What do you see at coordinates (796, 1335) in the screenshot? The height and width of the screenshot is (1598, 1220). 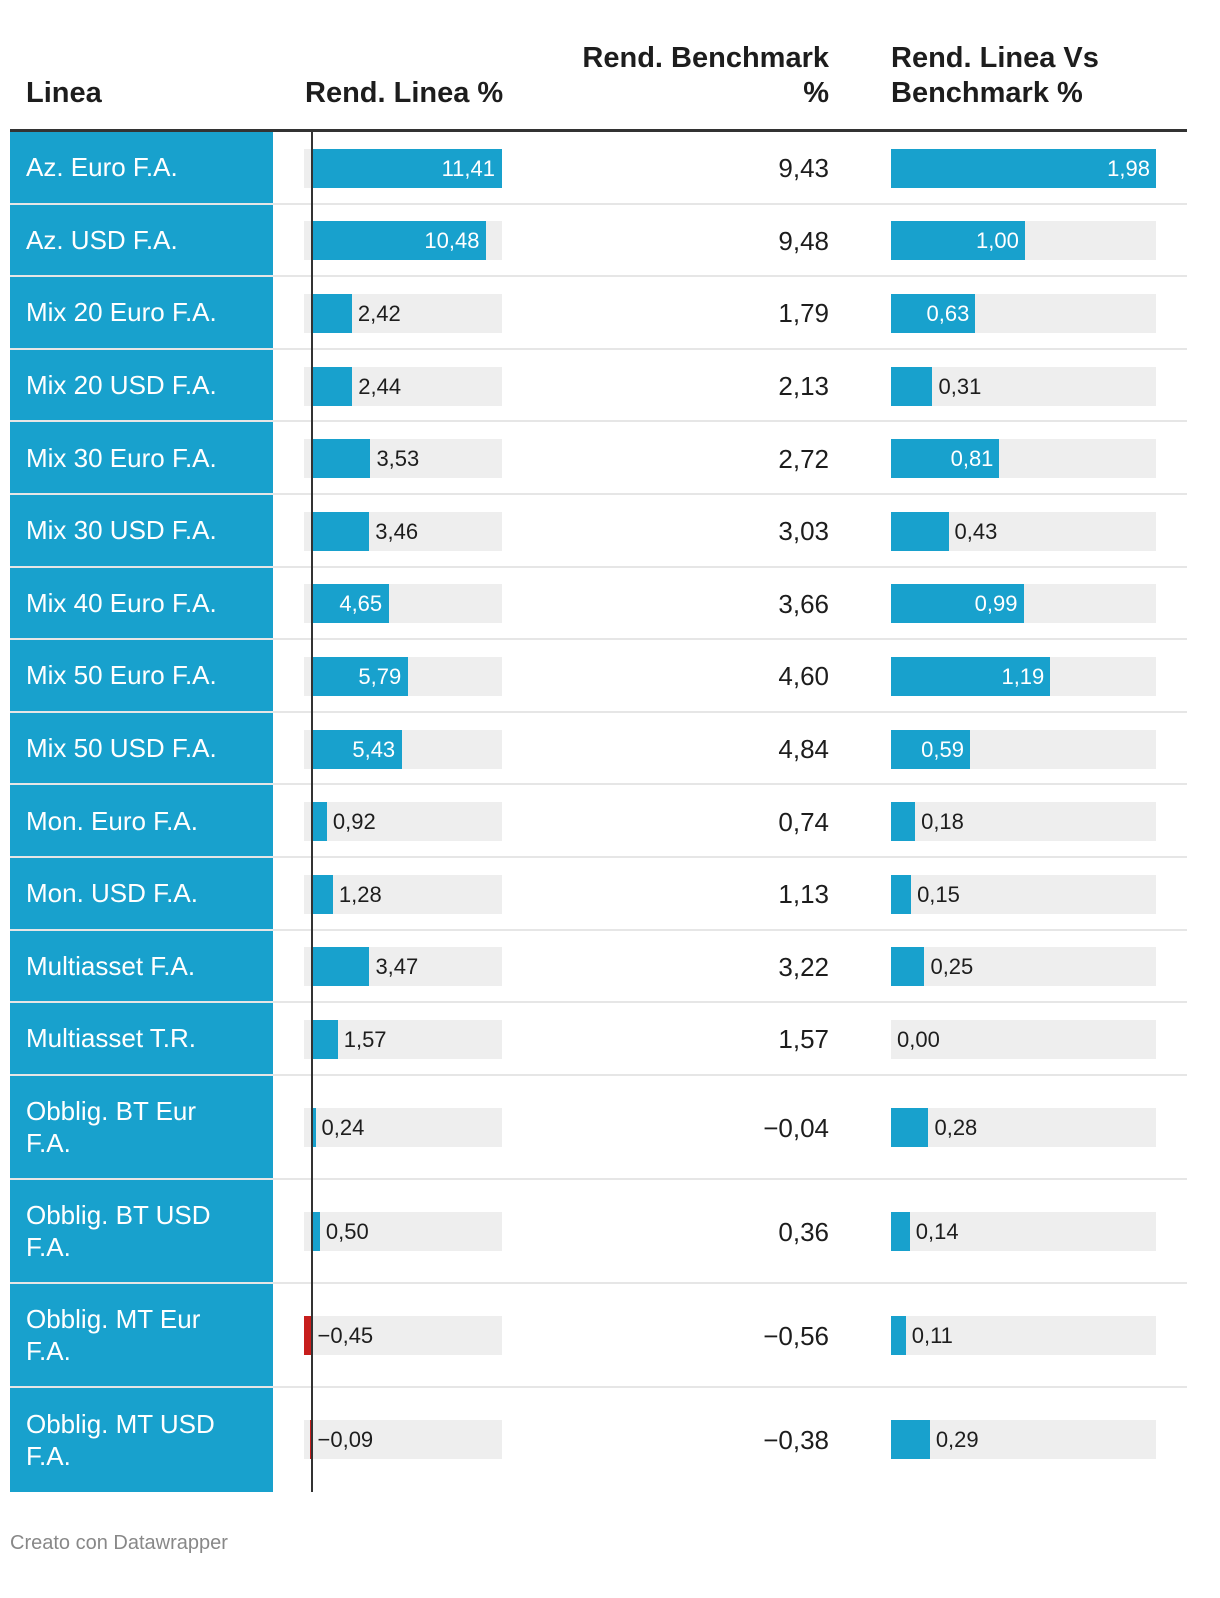 I see `benchmark-value: −0,56` at bounding box center [796, 1335].